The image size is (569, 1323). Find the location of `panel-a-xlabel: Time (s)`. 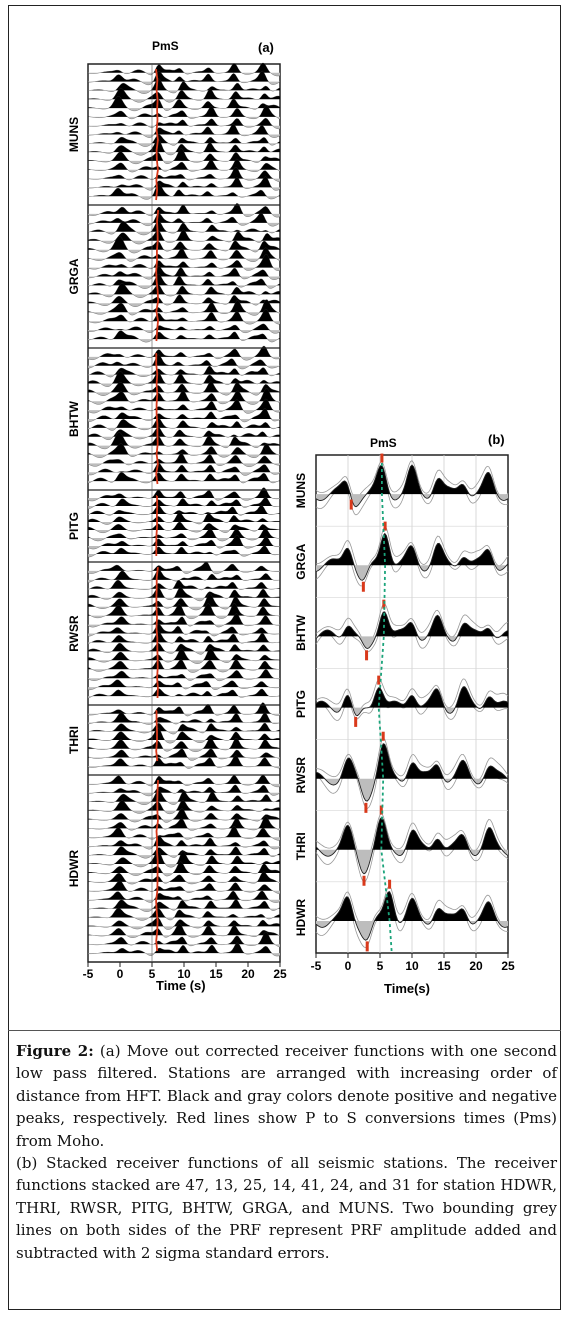

panel-a-xlabel: Time (s) is located at coordinates (181, 985).